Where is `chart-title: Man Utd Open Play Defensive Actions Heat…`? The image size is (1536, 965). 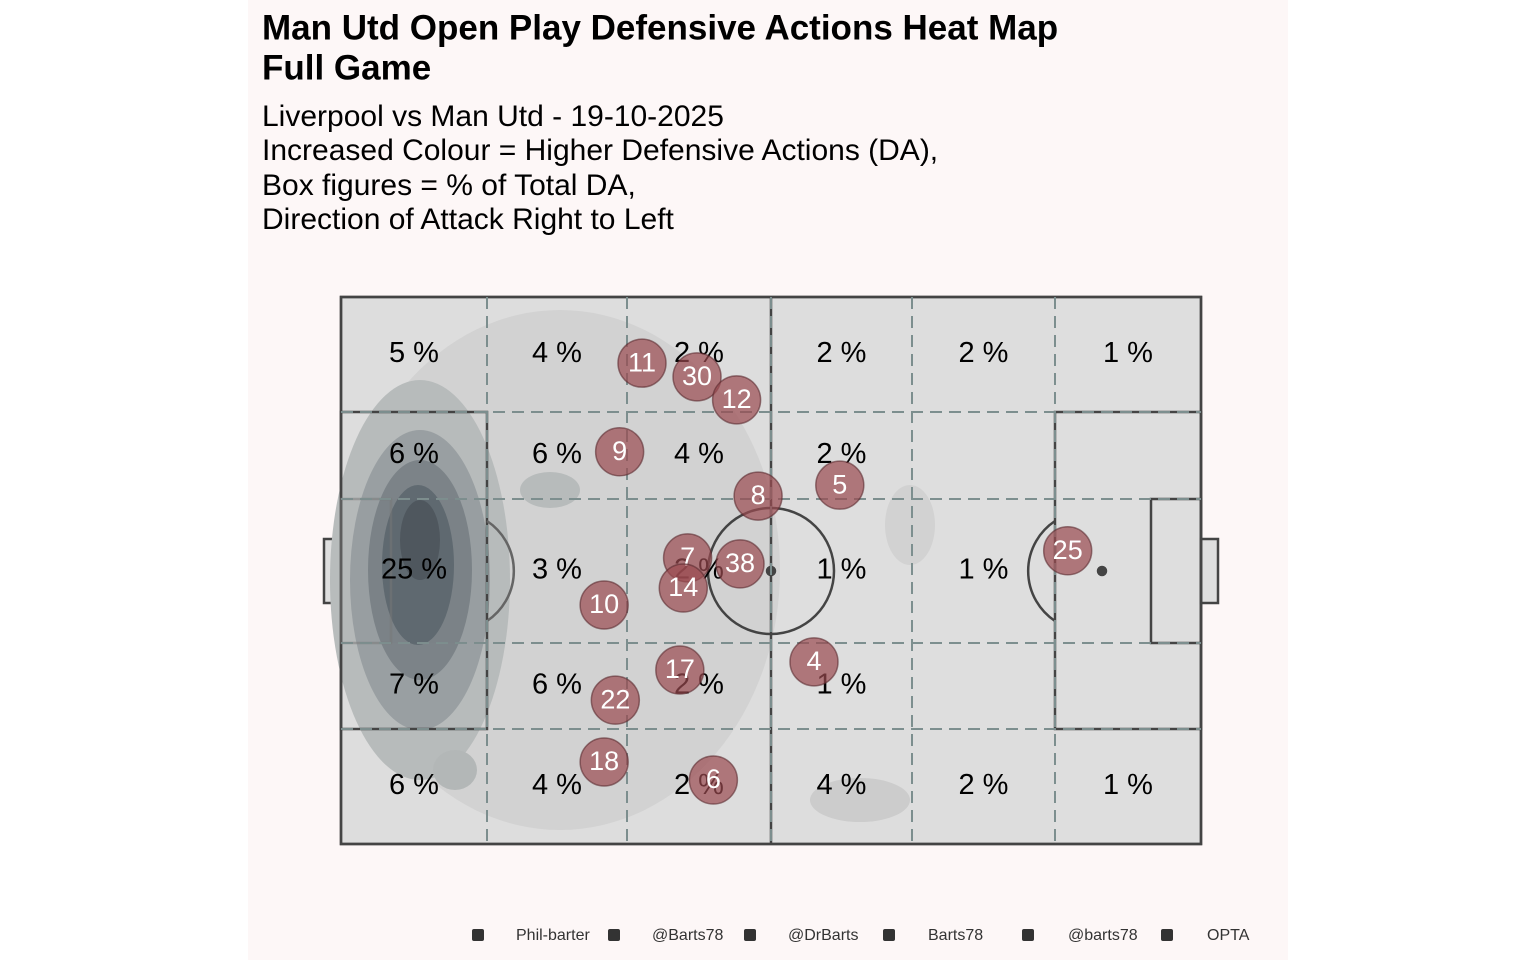
chart-title: Man Utd Open Play Defensive Actions Heat… is located at coordinates (660, 27).